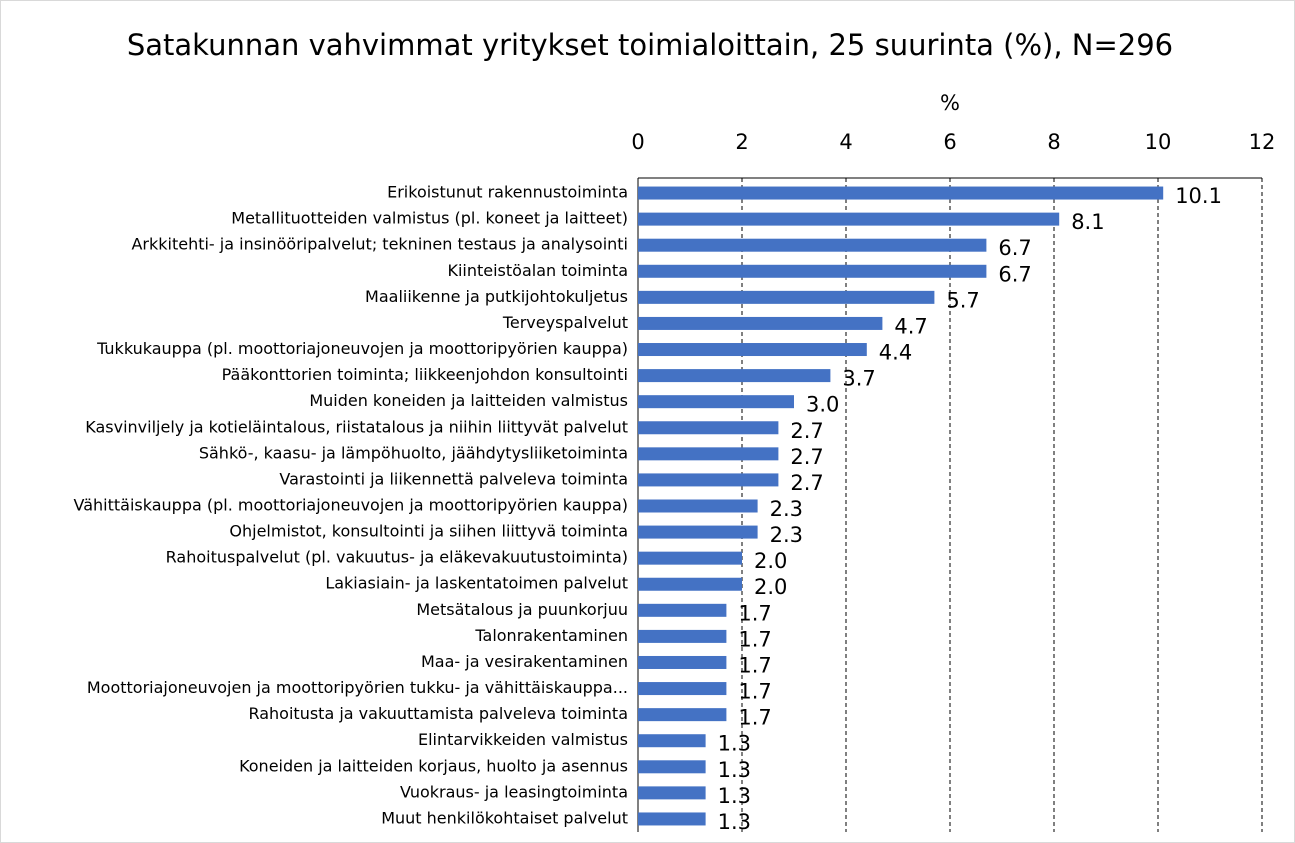 The image size is (1295, 843). Describe the element at coordinates (504, 817) in the screenshot. I see `y-tick-label: Muut henkilökohtaiset palvelut` at that location.